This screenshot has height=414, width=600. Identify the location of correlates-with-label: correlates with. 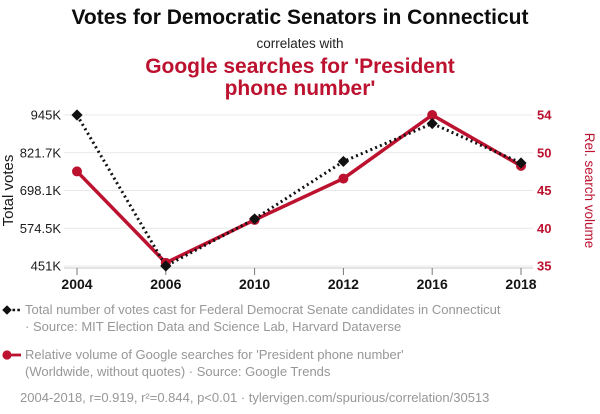
(300, 43).